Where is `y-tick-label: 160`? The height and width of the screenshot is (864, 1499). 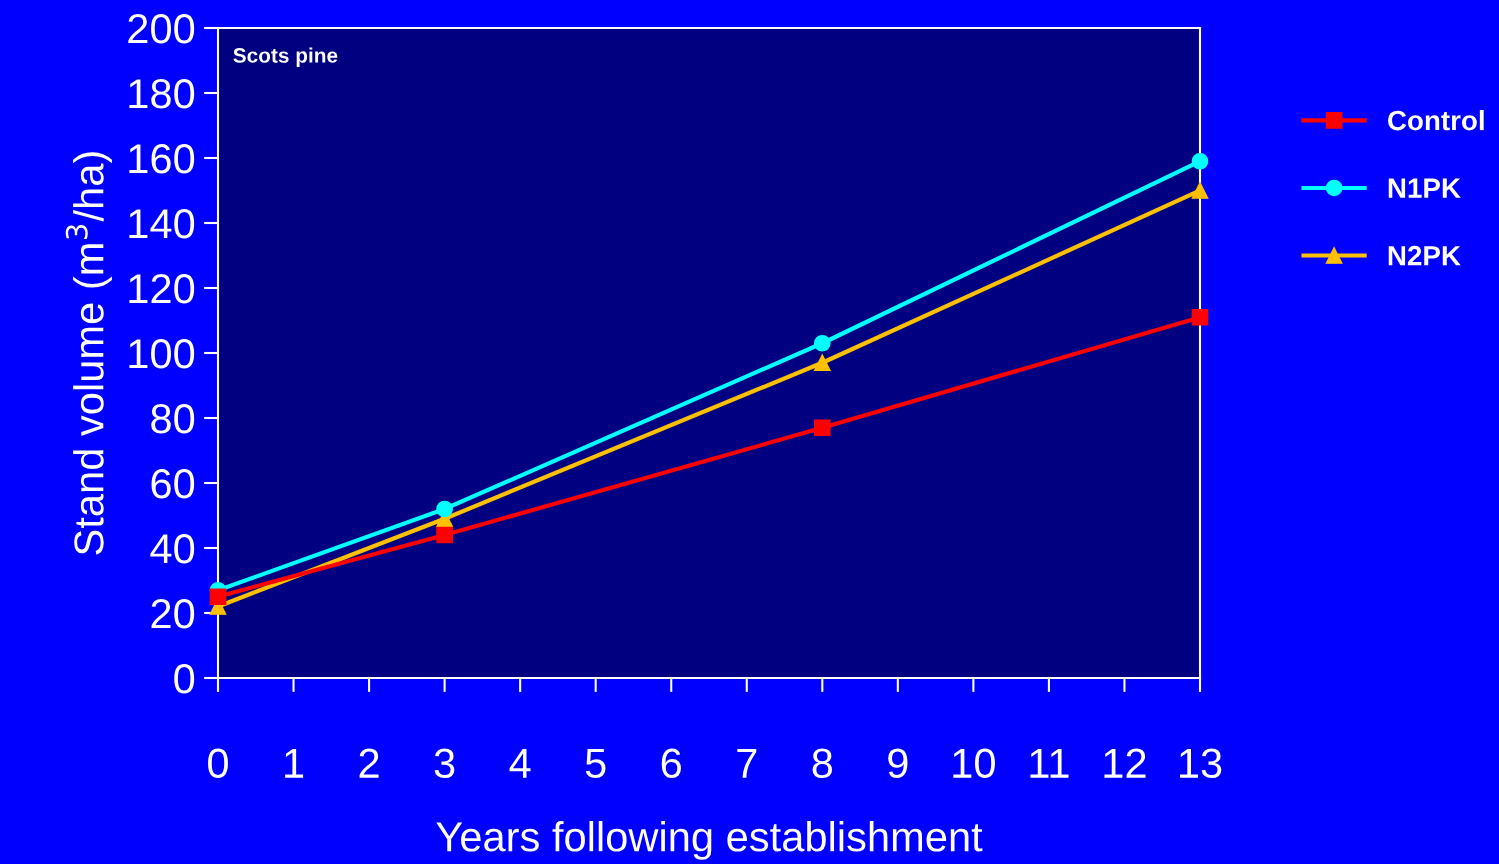 y-tick-label: 160 is located at coordinates (162, 159).